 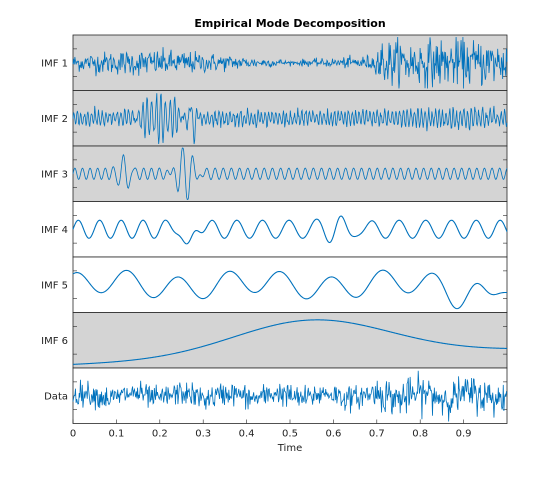 I want to click on x-tick-label: 0.4, so click(x=247, y=434).